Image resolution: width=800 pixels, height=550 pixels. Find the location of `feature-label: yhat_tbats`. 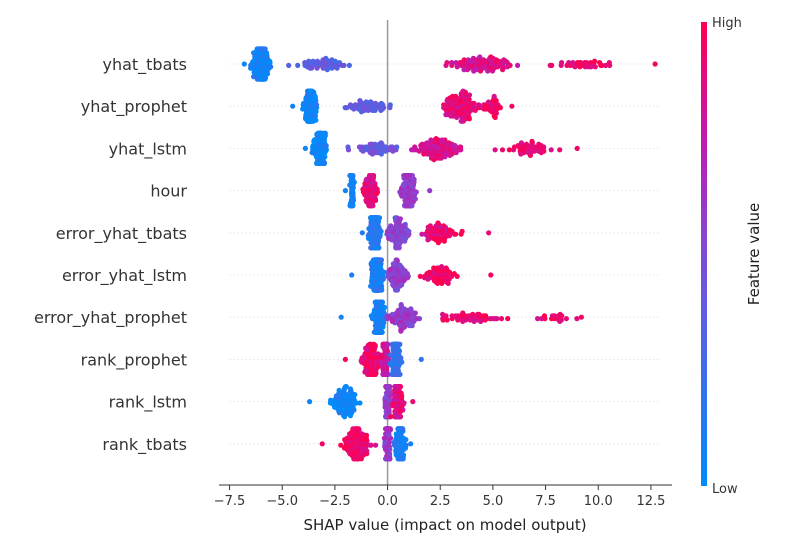

feature-label: yhat_tbats is located at coordinates (144, 65).